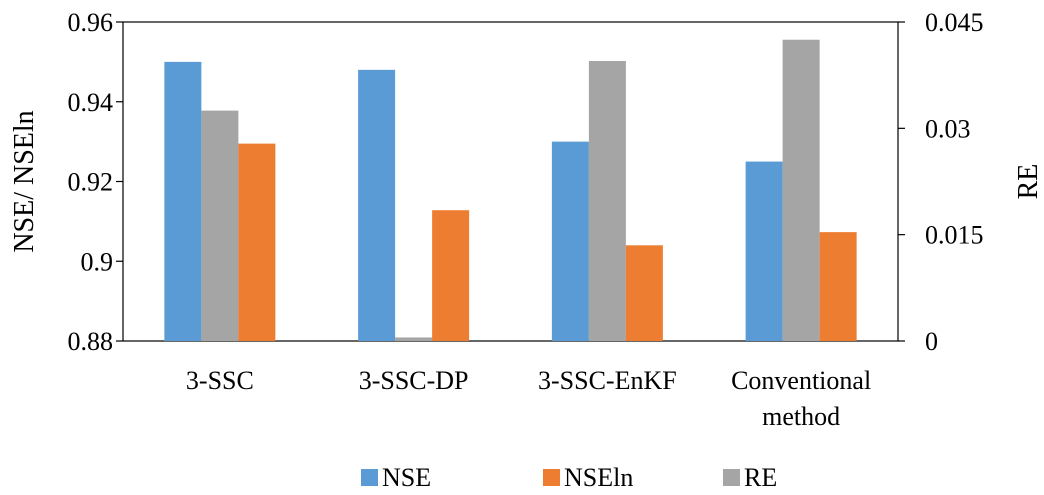  Describe the element at coordinates (220, 380) in the screenshot. I see `category-label: 3-SSC` at that location.